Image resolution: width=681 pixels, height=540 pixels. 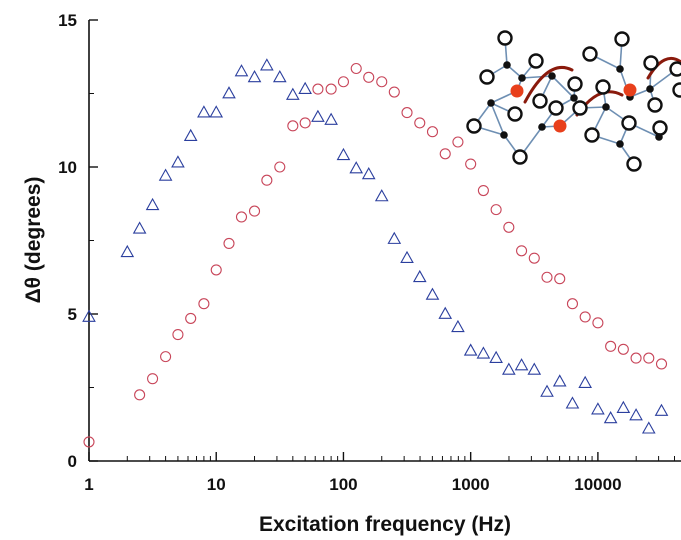 I want to click on y-axis-ticks: 0 5 10 15, so click(x=78, y=241).